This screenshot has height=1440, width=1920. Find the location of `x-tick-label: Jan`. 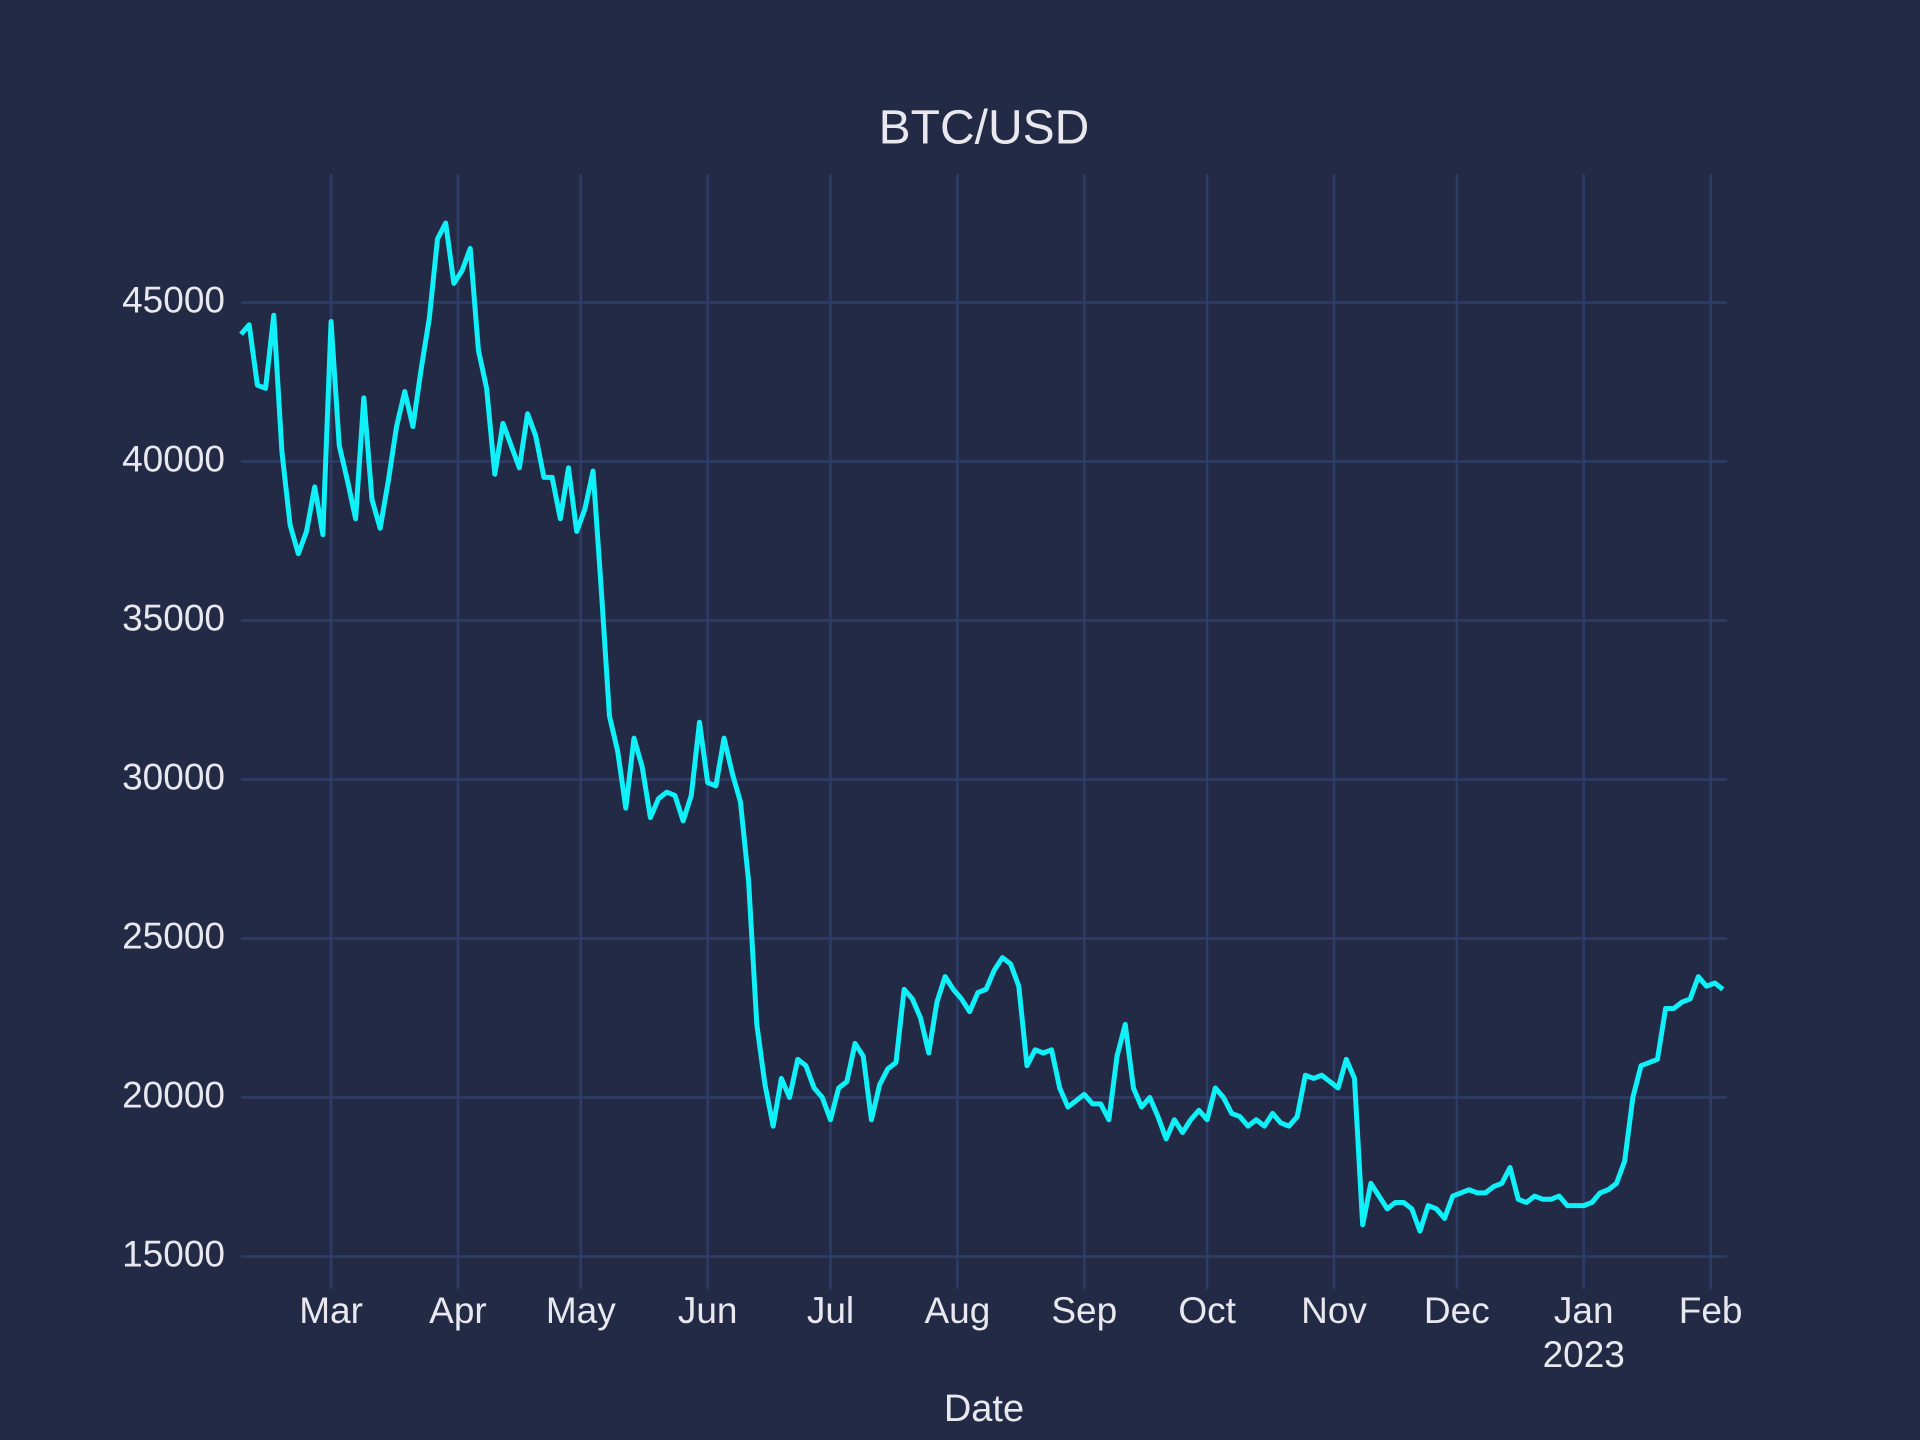

x-tick-label: Jan is located at coordinates (1584, 1310).